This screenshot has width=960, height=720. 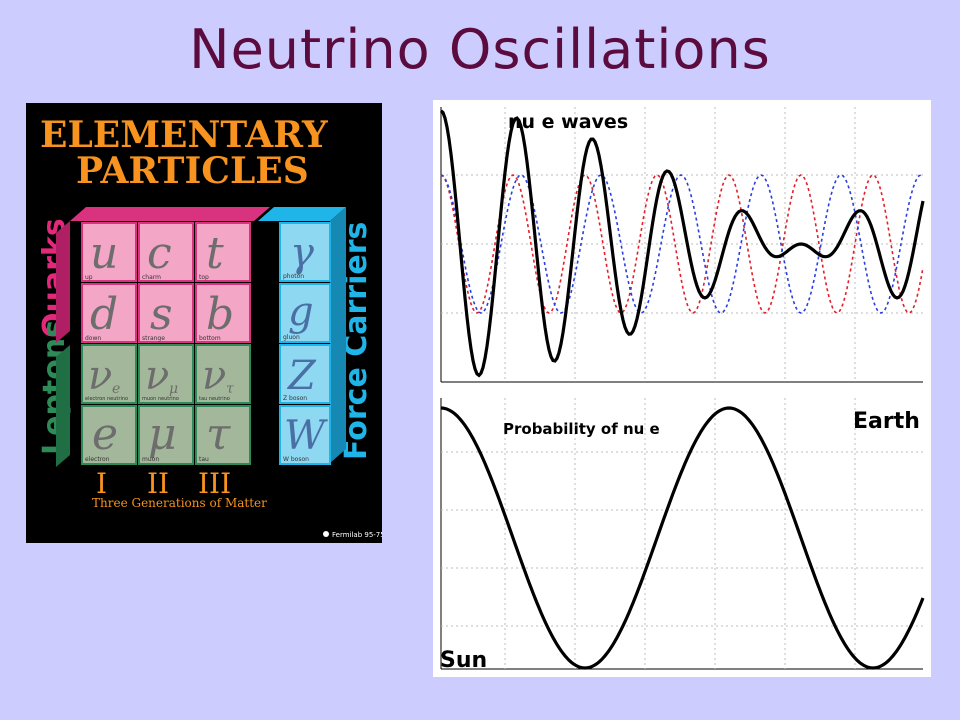 I want to click on quark-symbol: s, so click(x=161, y=314).